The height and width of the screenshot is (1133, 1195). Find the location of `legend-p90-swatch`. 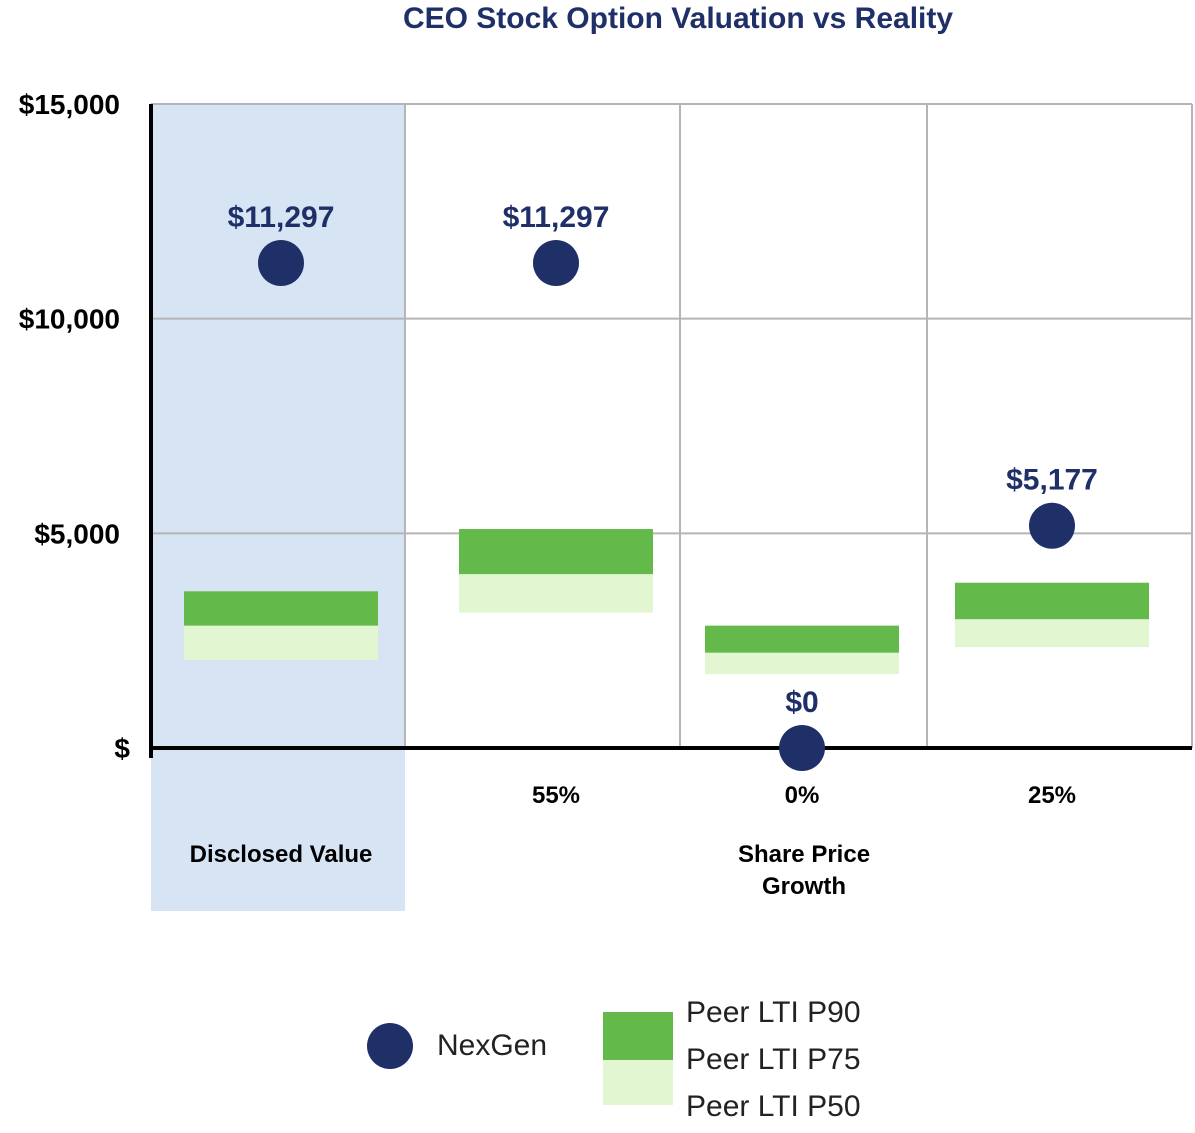

legend-p90-swatch is located at coordinates (638, 1036).